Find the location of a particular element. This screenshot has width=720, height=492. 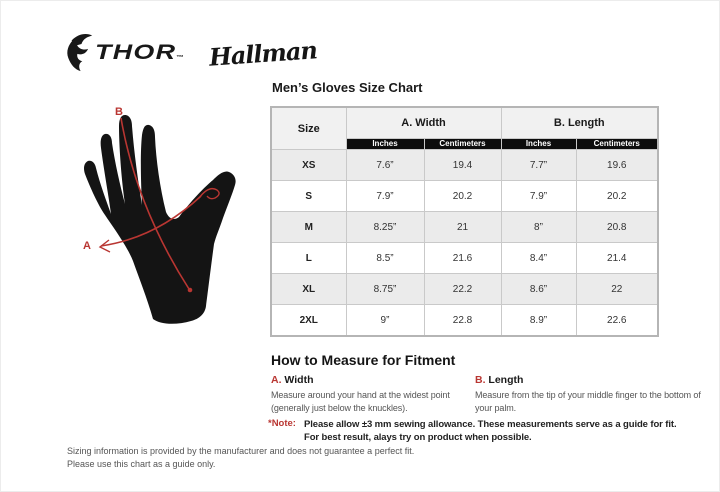

table-row-xs: XS 7.6” 19.4 7.7” 19.6 is located at coordinates (464, 165).